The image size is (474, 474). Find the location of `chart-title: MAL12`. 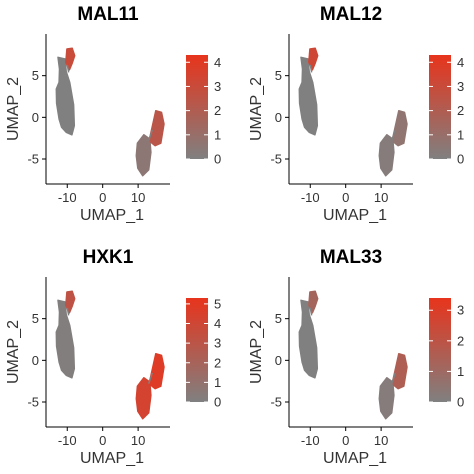

chart-title: MAL12 is located at coordinates (351, 14).